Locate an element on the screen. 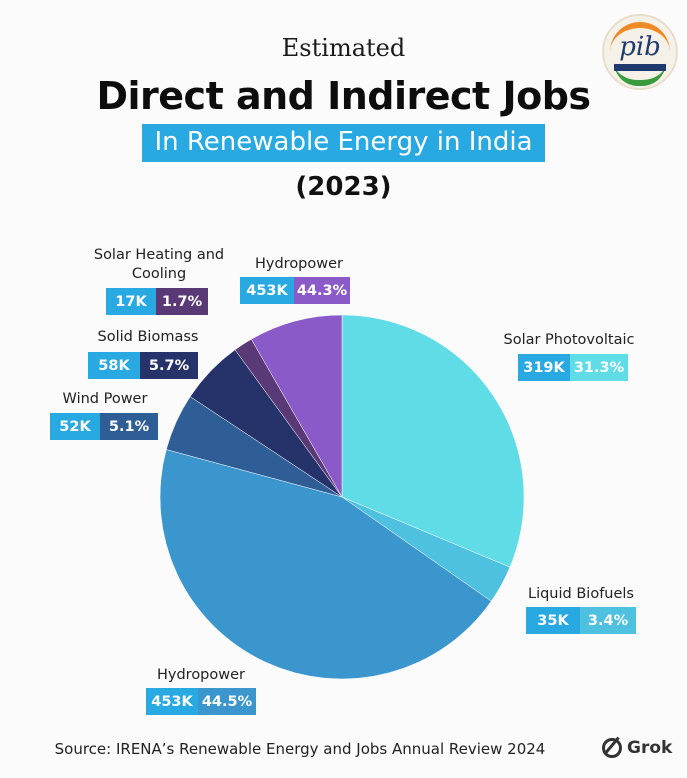 The width and height of the screenshot is (687, 778). percent-wind-power: 5.1% is located at coordinates (129, 426).